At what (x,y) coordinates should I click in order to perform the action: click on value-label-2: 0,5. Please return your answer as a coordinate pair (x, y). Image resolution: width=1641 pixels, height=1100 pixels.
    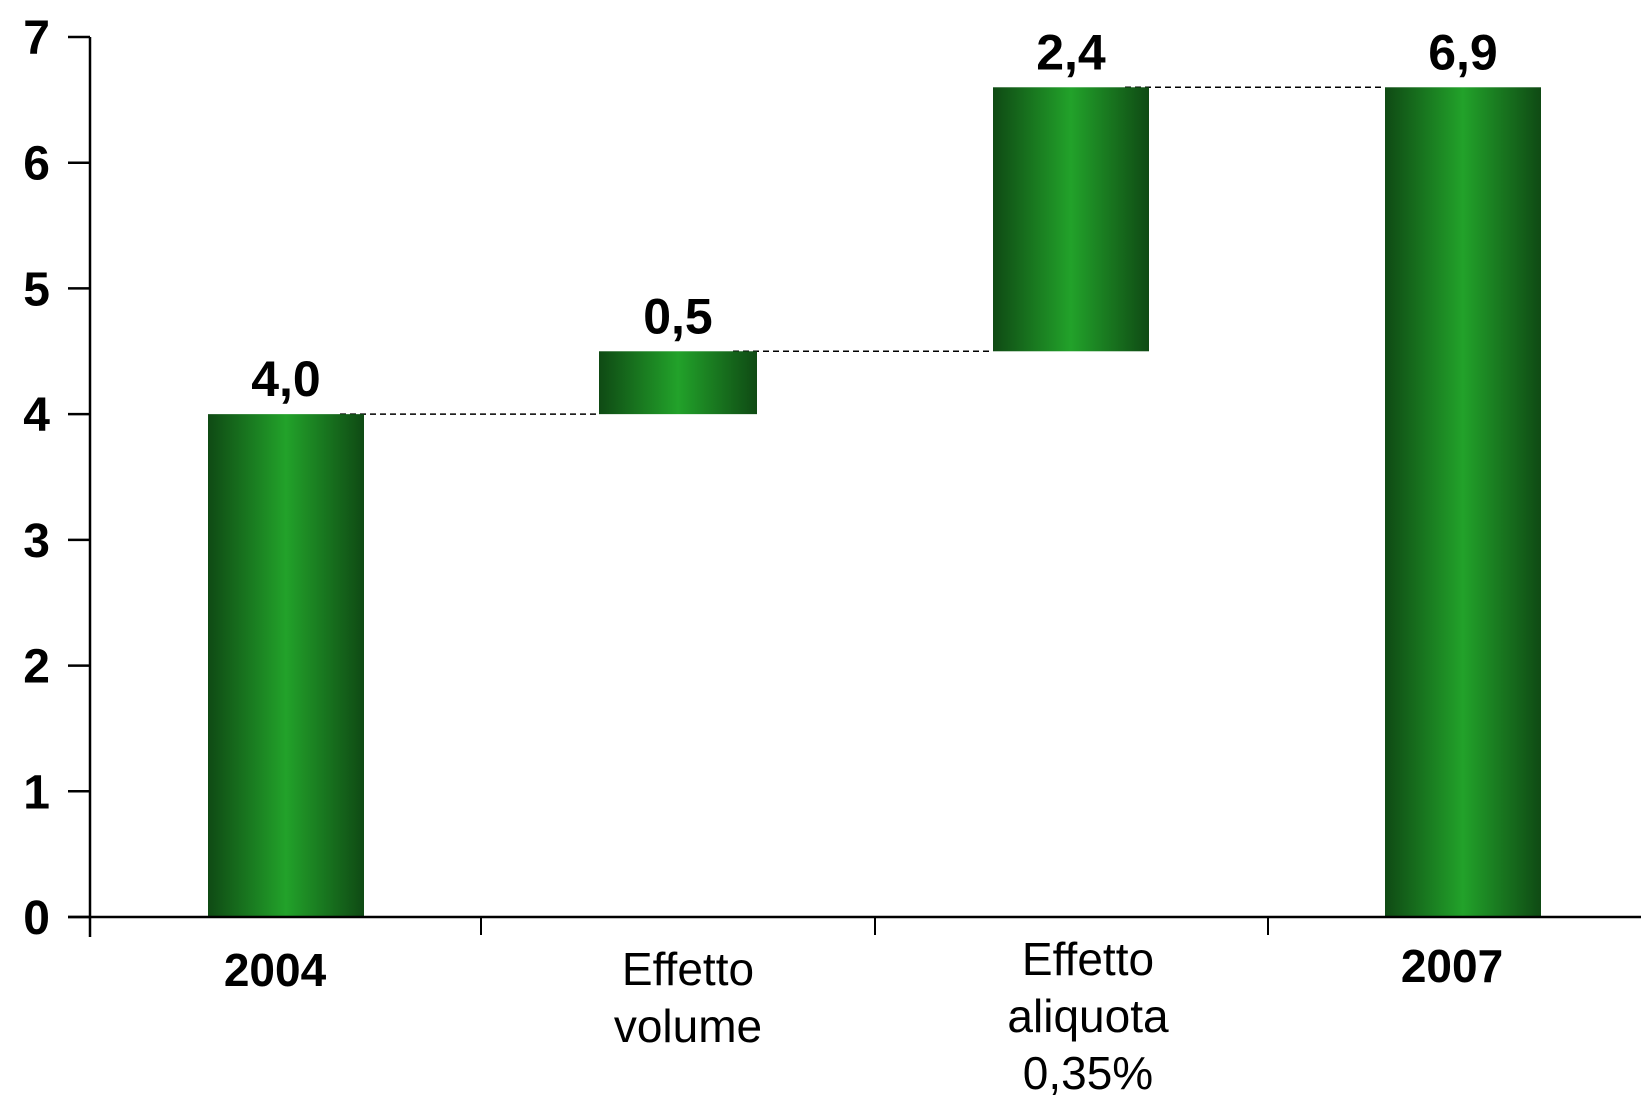
    Looking at the image, I should click on (678, 316).